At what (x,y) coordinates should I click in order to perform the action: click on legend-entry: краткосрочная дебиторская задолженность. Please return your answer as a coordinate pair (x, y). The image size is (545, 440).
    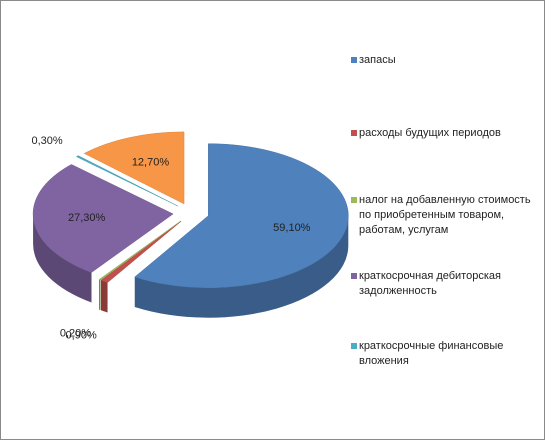
    Looking at the image, I should click on (445, 284).